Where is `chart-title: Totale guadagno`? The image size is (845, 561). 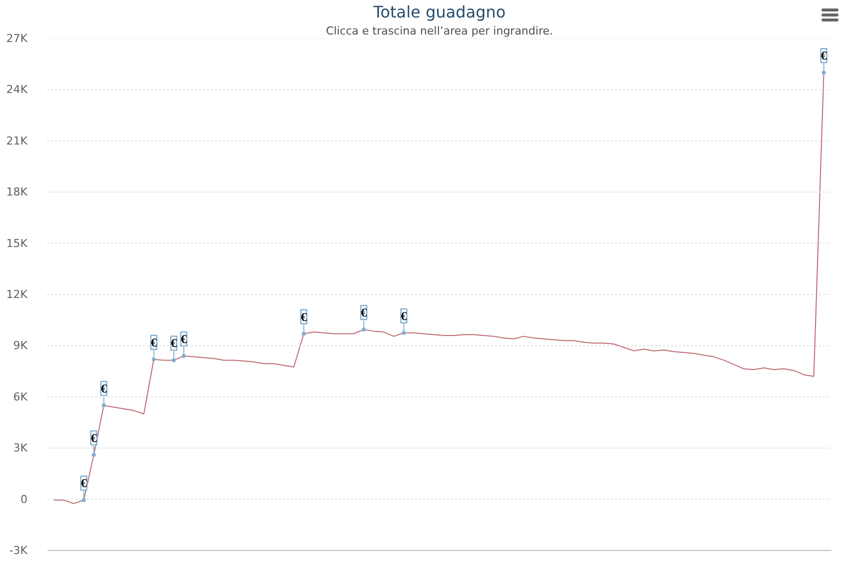
chart-title: Totale guadagno is located at coordinates (439, 12).